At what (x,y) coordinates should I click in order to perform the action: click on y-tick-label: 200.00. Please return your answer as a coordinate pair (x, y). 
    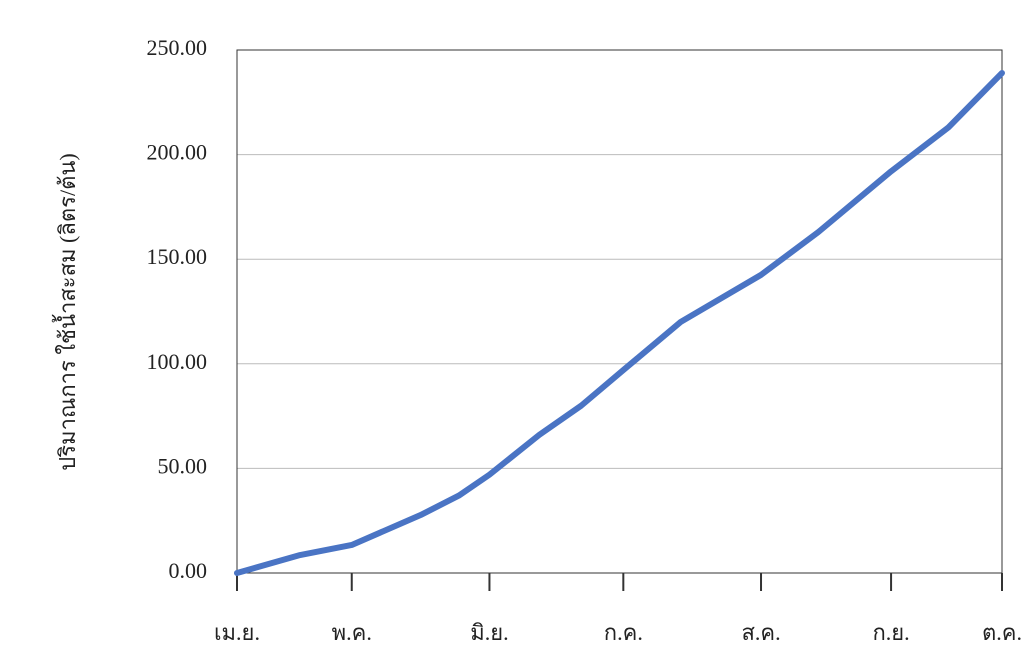
    Looking at the image, I should click on (177, 152).